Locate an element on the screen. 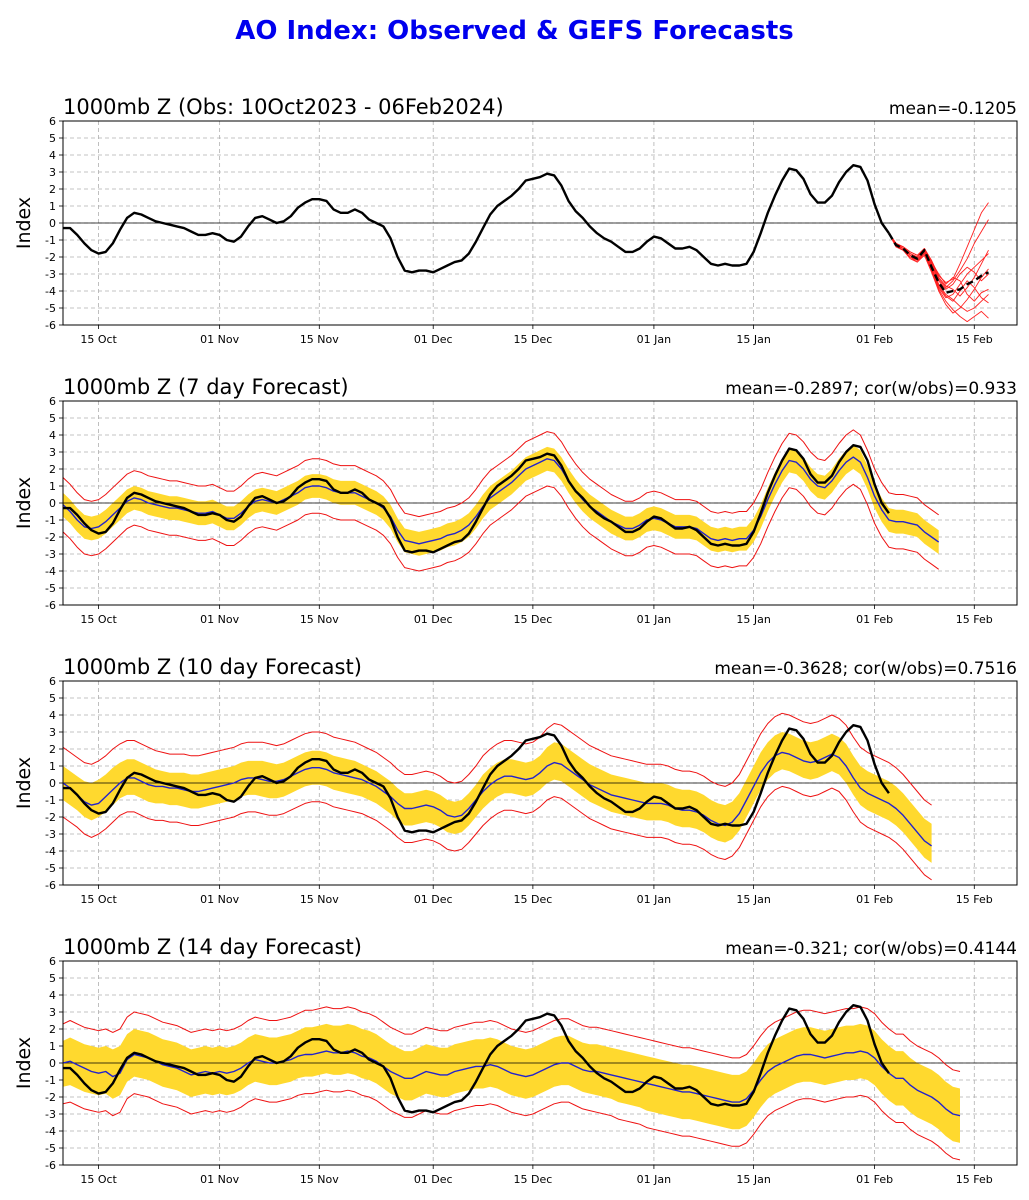 The image size is (1029, 1200). panel-4-spread-band is located at coordinates (511, 1083).